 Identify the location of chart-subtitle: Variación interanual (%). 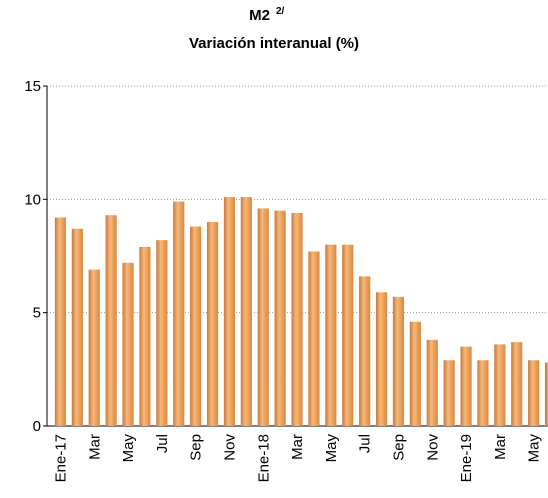
(274, 43).